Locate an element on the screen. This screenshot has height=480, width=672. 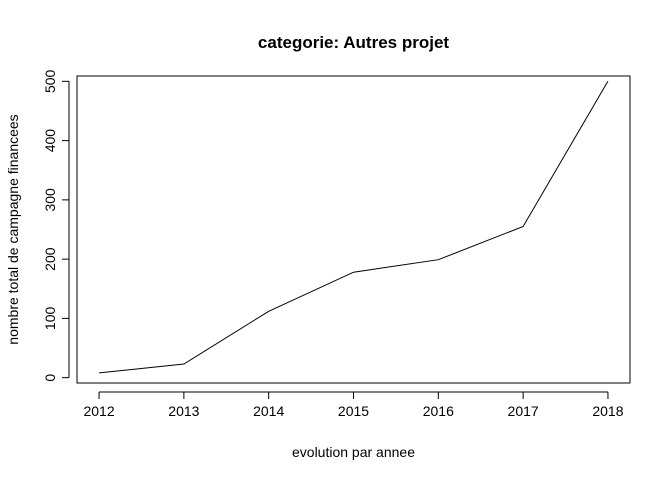
x-tick-label: 2016 is located at coordinates (438, 411).